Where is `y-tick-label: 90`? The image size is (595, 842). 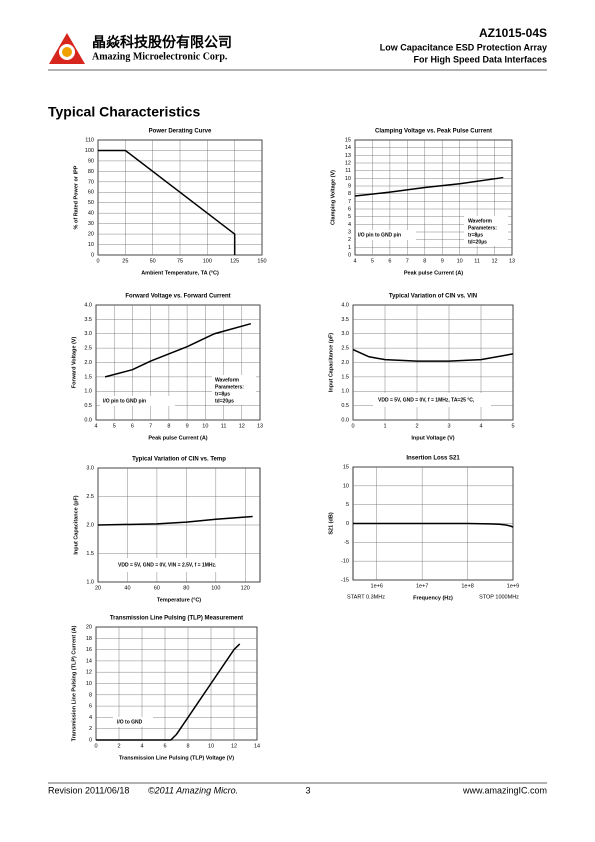
y-tick-label: 90 is located at coordinates (91, 161).